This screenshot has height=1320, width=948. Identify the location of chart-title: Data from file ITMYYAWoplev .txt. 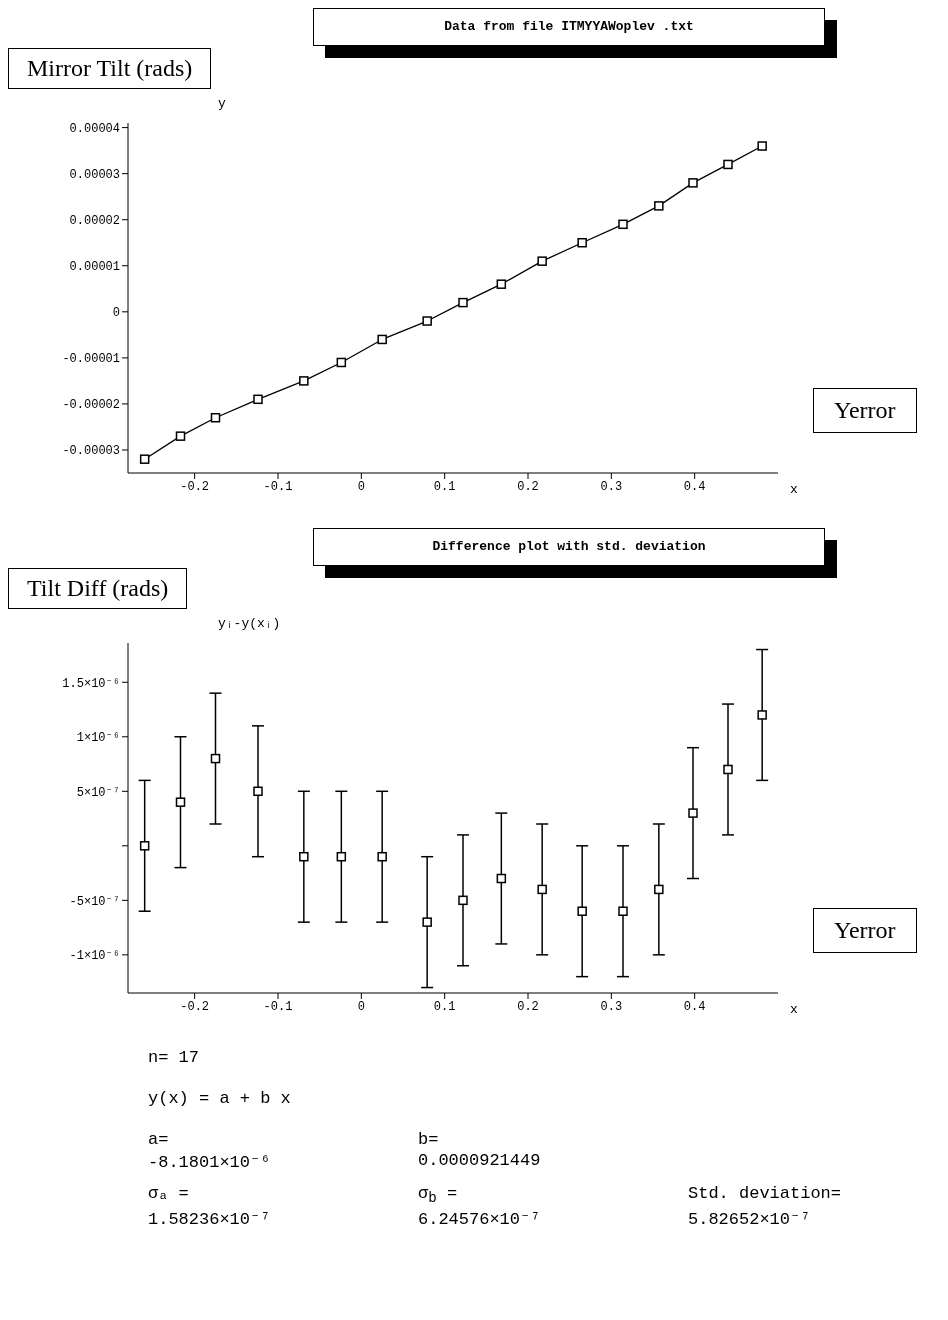
(569, 27).